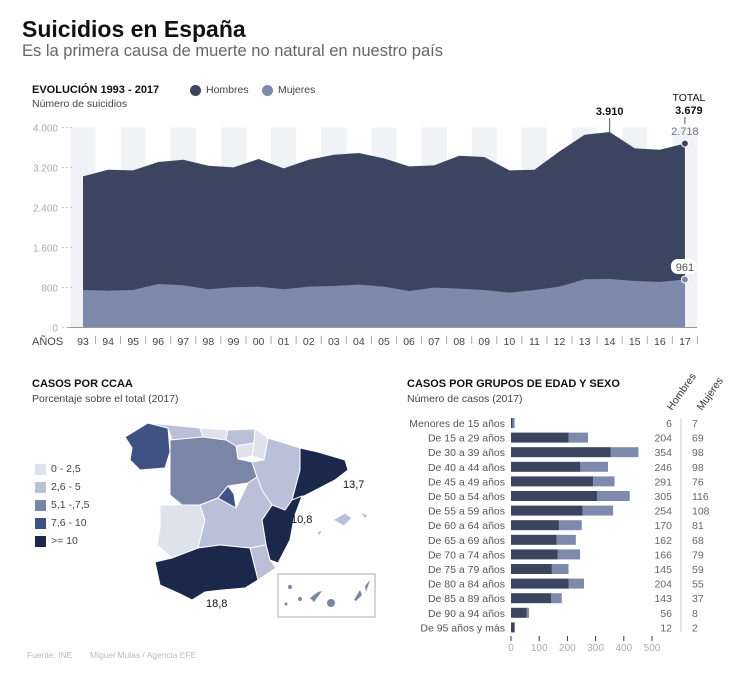  I want to click on value-mujeres: 68, so click(698, 541).